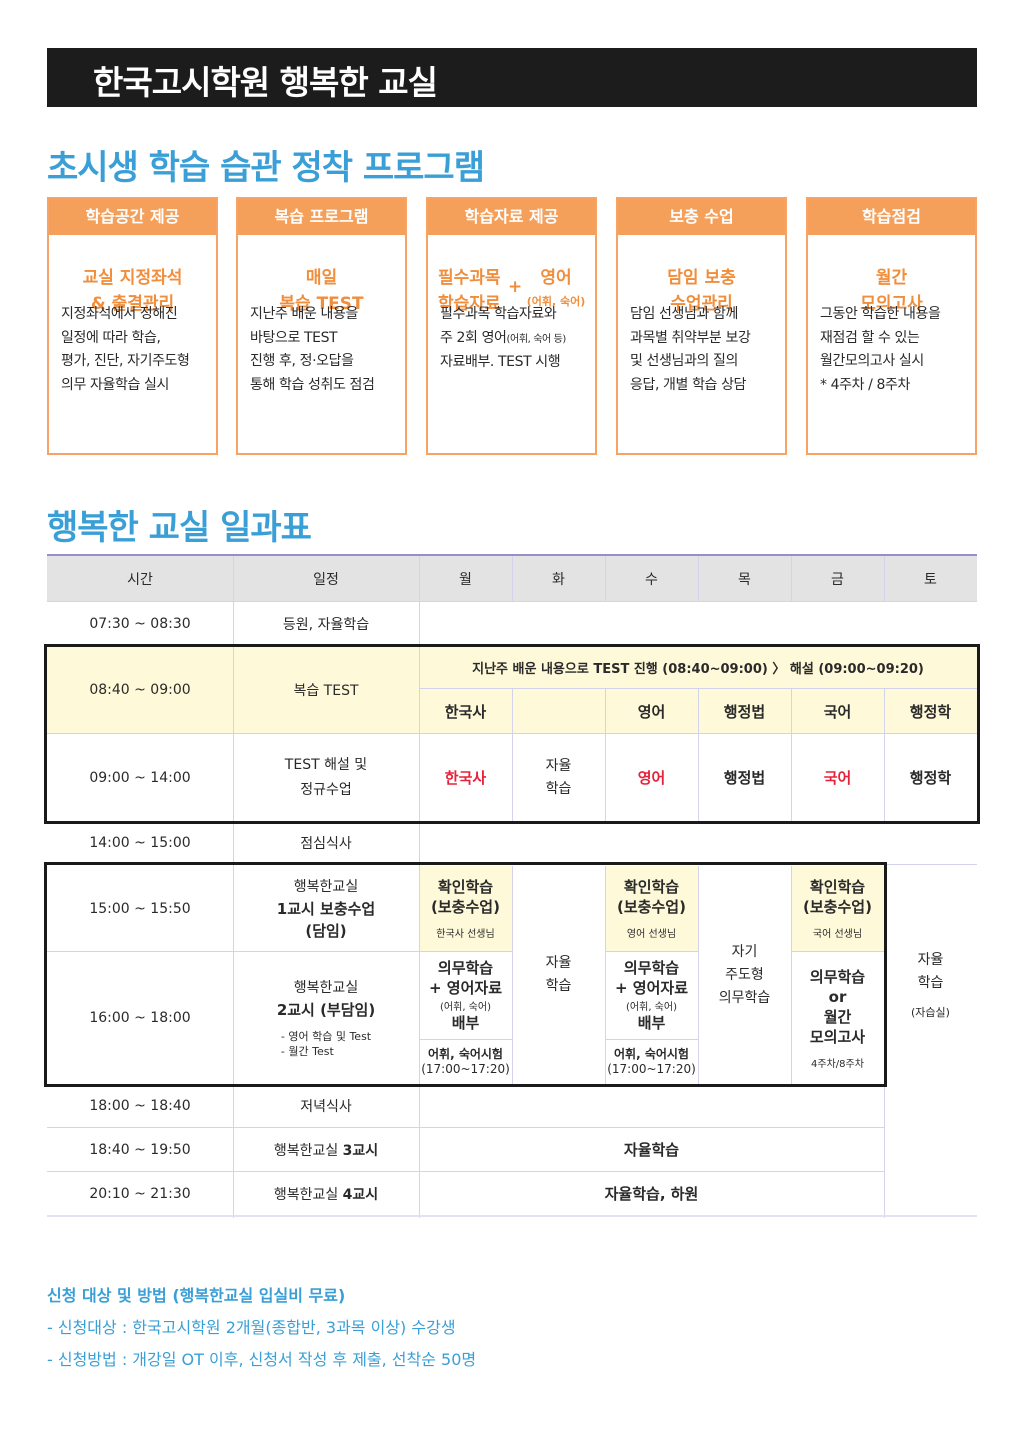  What do you see at coordinates (465, 1007) in the screenshot?
I see `cell-line: (어휘, 숙어)` at bounding box center [465, 1007].